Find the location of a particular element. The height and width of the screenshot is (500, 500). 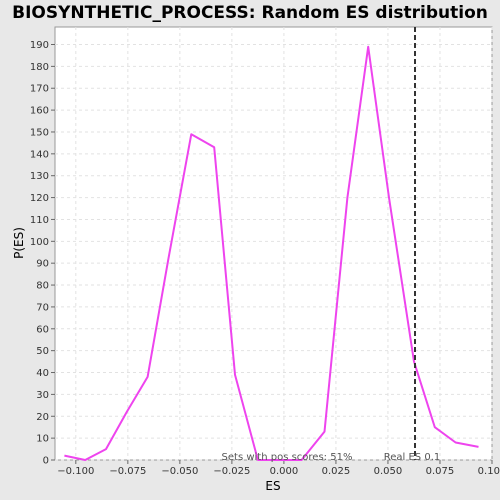

y-tick-label: 130 is located at coordinates (39, 176).